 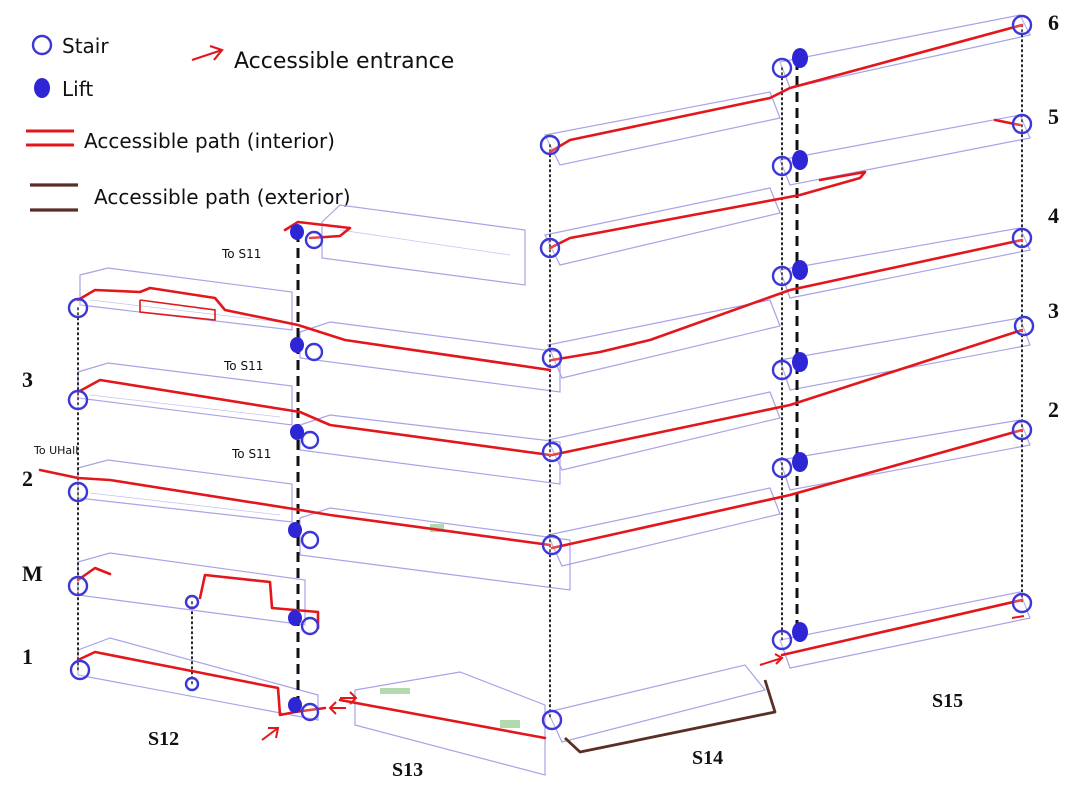 What do you see at coordinates (337, 708) in the screenshot?
I see `entrance-arrow-s13-east` at bounding box center [337, 708].